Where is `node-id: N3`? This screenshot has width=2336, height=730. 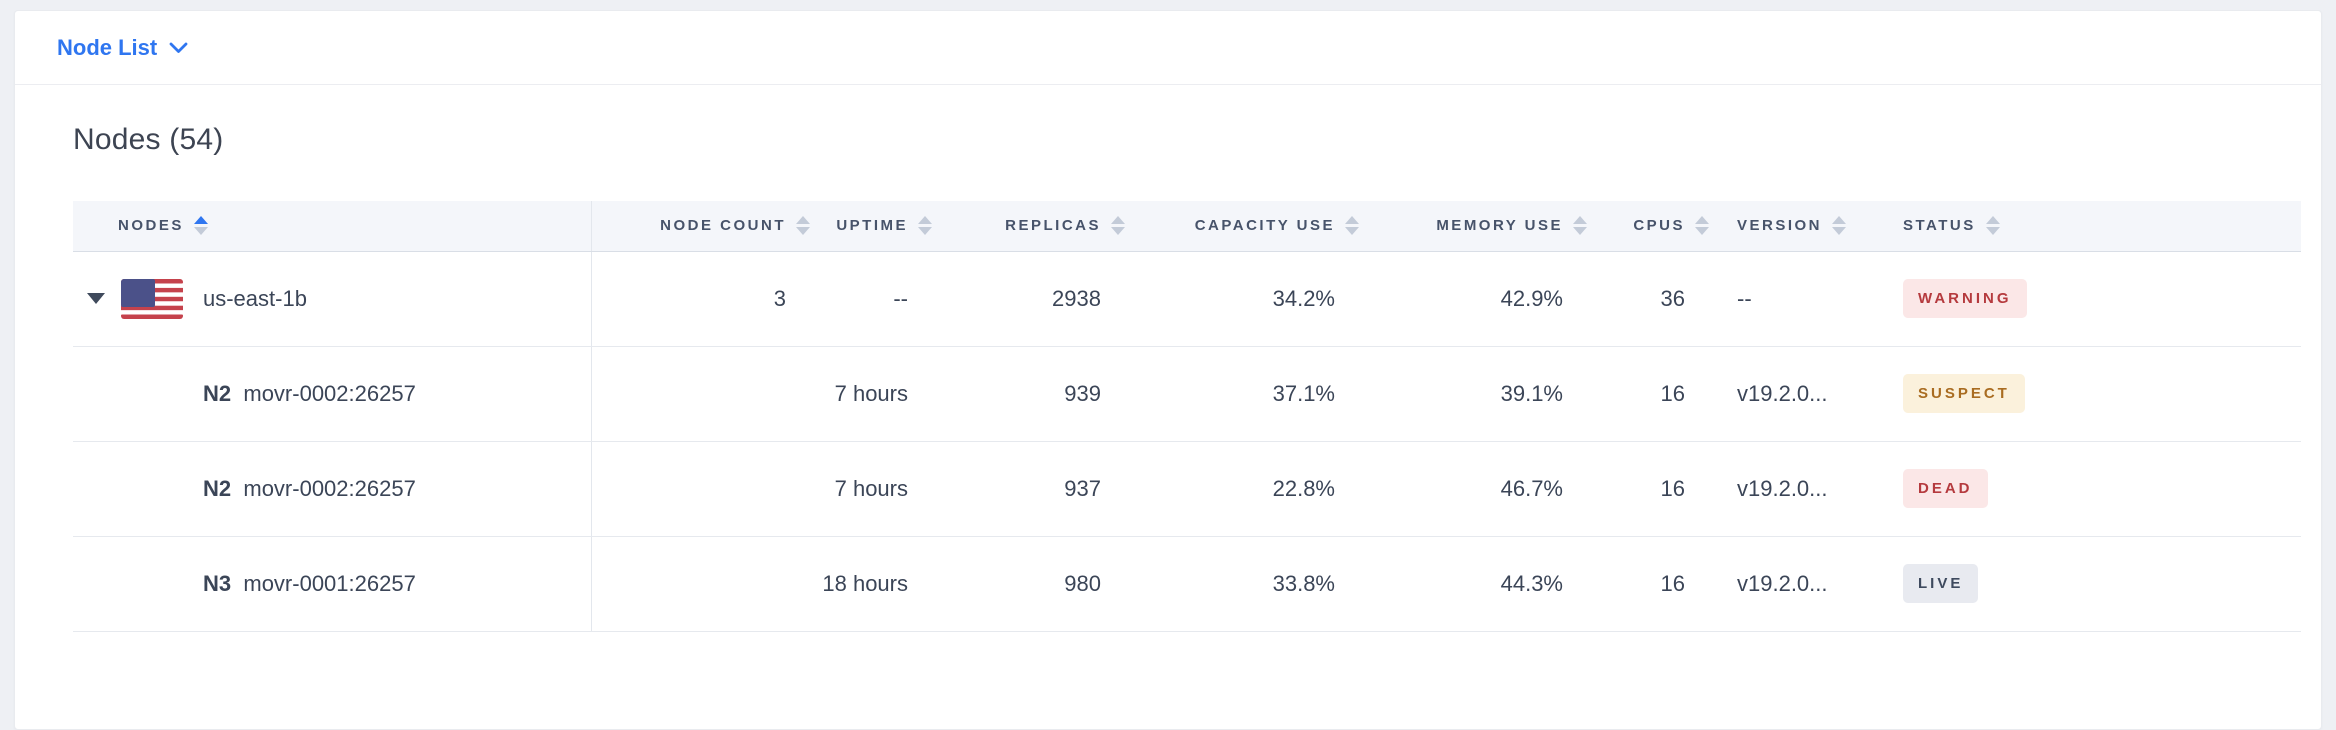
node-id: N3 is located at coordinates (220, 583).